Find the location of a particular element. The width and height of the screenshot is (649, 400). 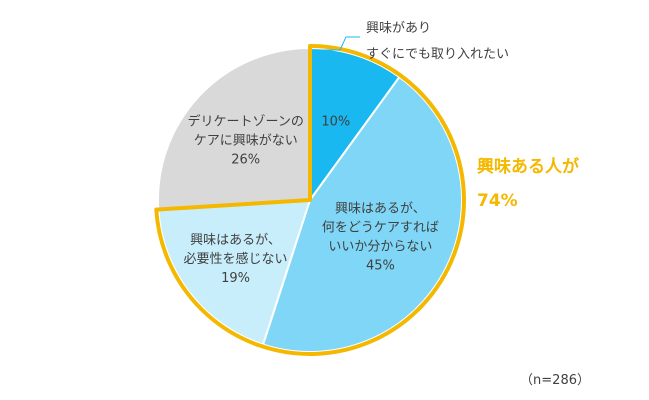

callout-label: 興味があり すぐにでも取り入れたい is located at coordinates (437, 41).